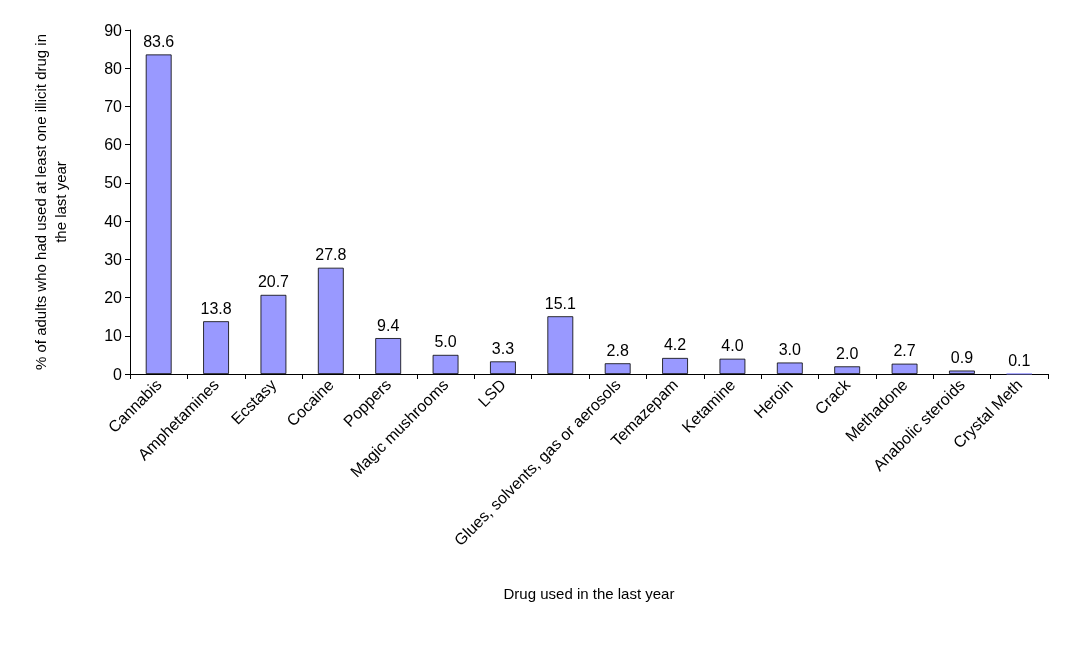 The height and width of the screenshot is (654, 1068). I want to click on data-label: 20.7, so click(273, 282).